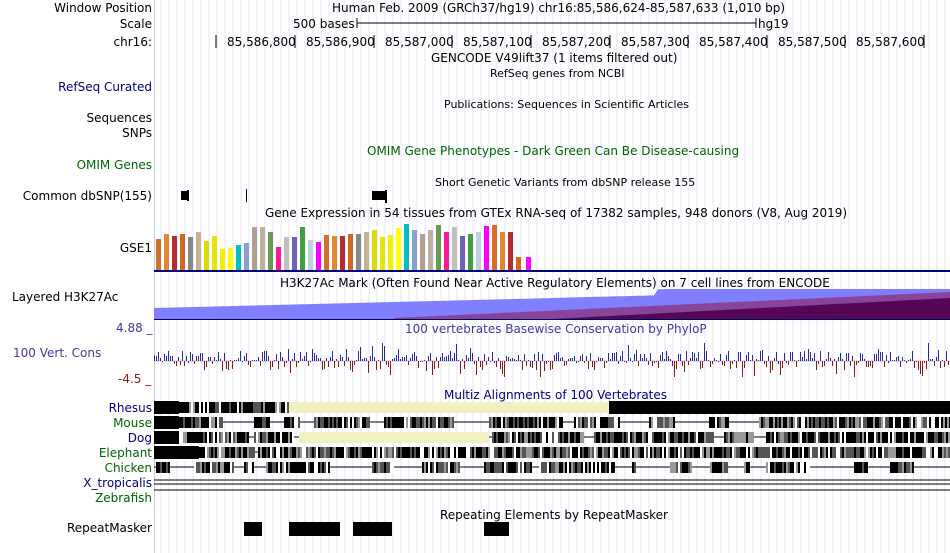  I want to click on track-label-gtex: GSE1, so click(135, 248).